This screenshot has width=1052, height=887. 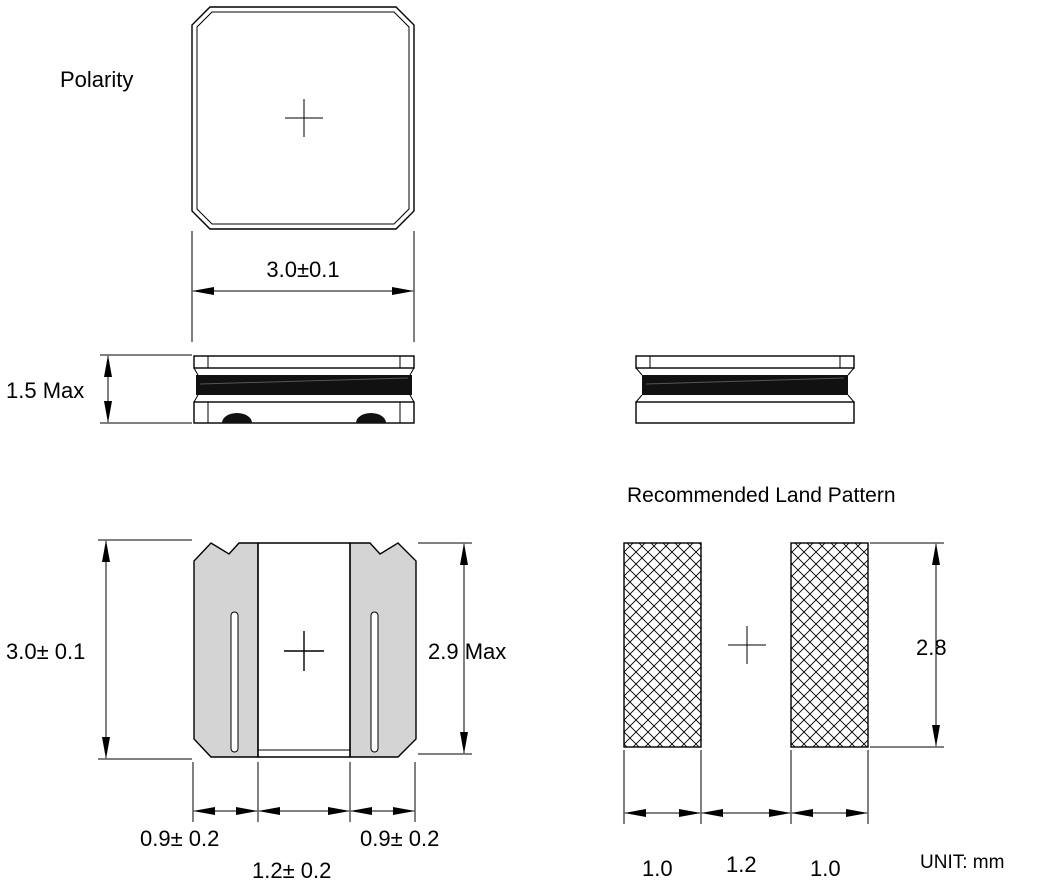 What do you see at coordinates (931, 647) in the screenshot?
I see `land-height-label: 2.8` at bounding box center [931, 647].